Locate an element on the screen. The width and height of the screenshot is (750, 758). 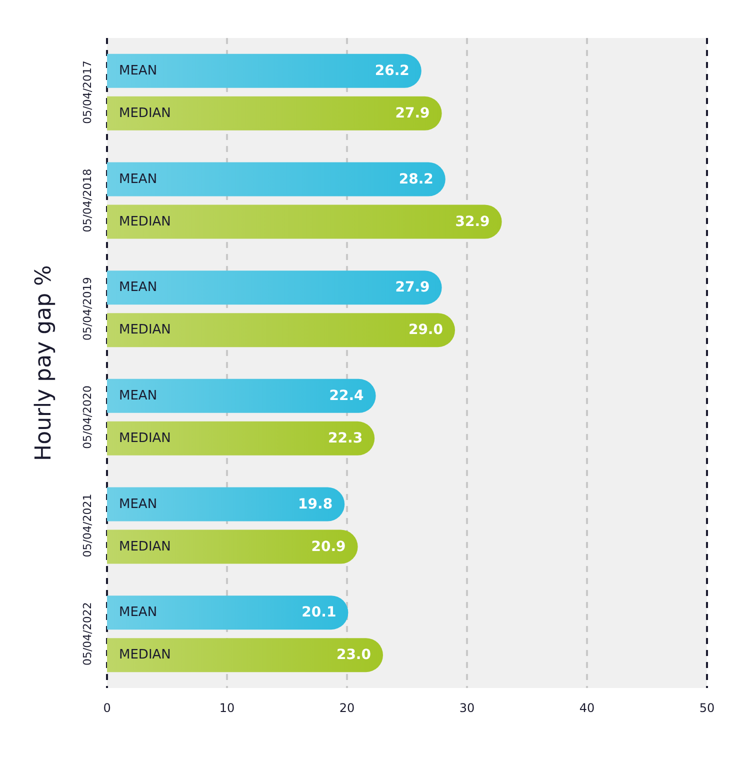
data-label: 22.3 is located at coordinates (345, 438).